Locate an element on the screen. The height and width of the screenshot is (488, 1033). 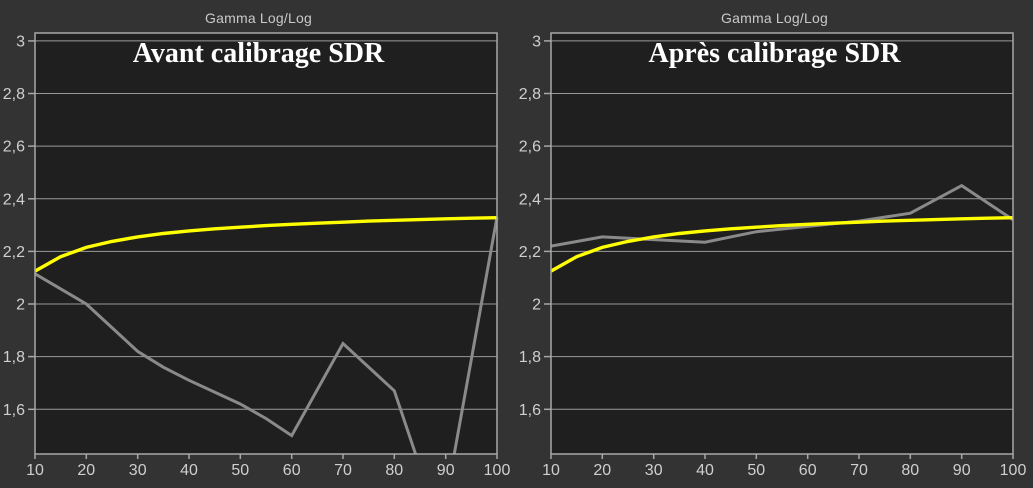
plot-overlay-title: Avant calibrage SDR is located at coordinates (258, 53).